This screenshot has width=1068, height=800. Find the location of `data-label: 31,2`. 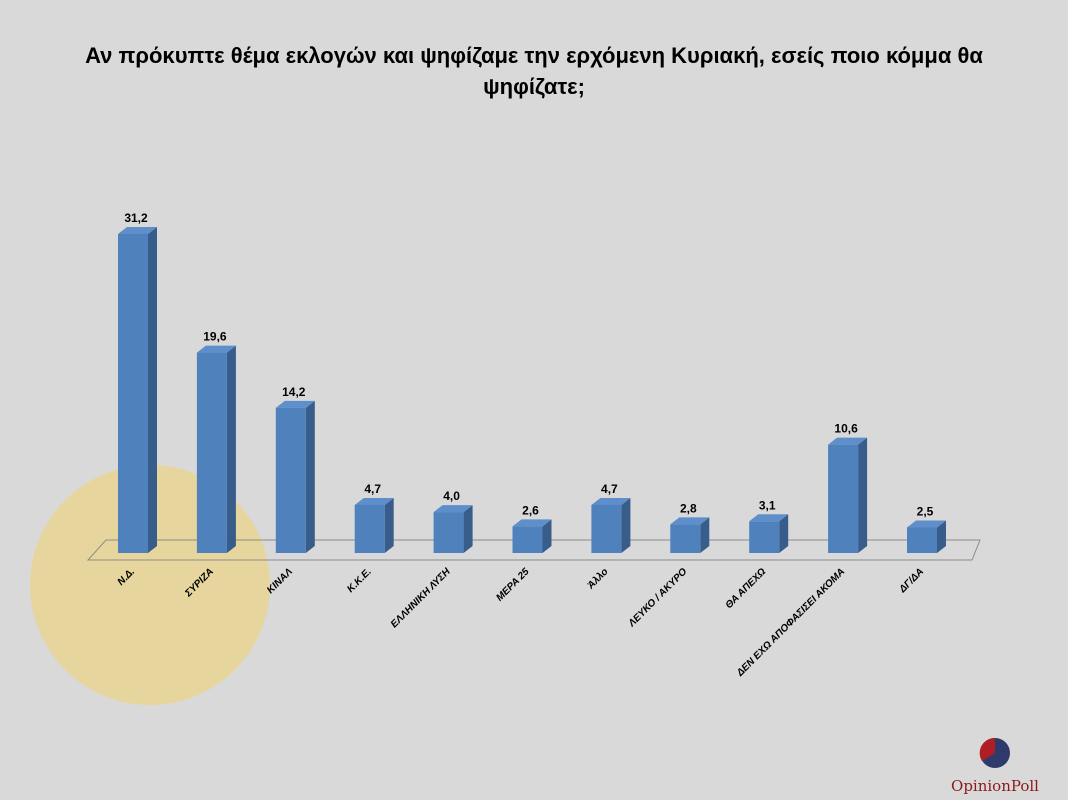

data-label: 31,2 is located at coordinates (136, 218).